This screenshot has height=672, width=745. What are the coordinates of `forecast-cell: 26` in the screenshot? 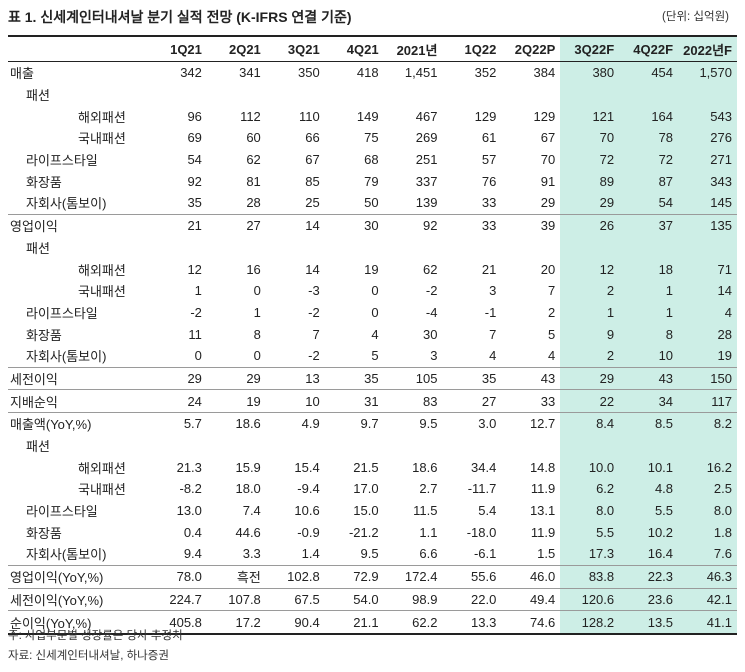 It's located at (590, 225).